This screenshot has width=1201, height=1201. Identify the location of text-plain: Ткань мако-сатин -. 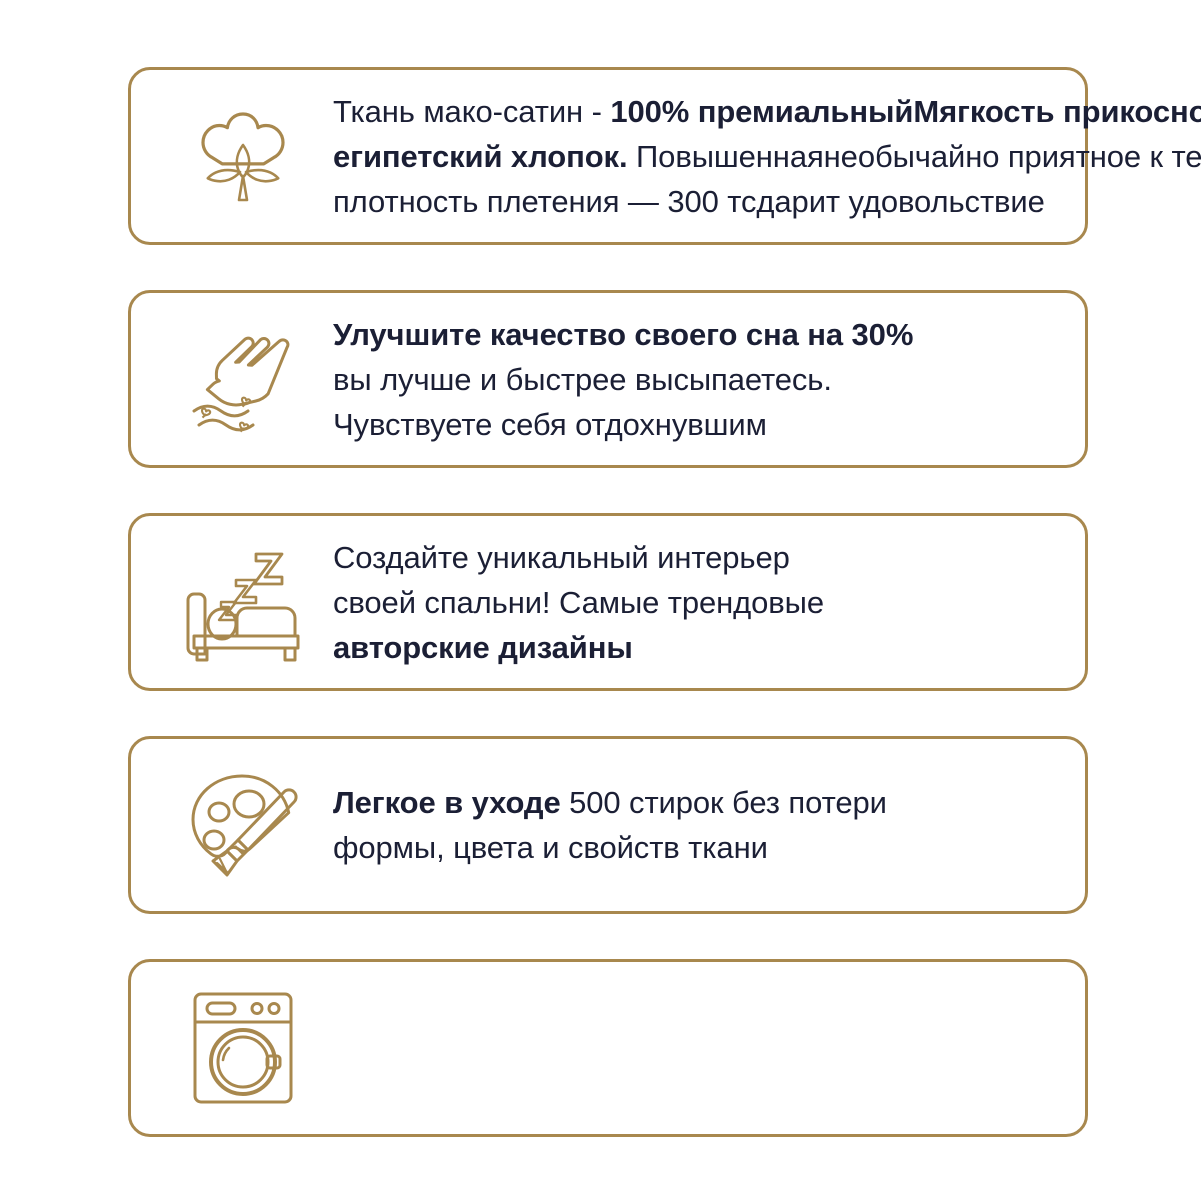
(472, 111).